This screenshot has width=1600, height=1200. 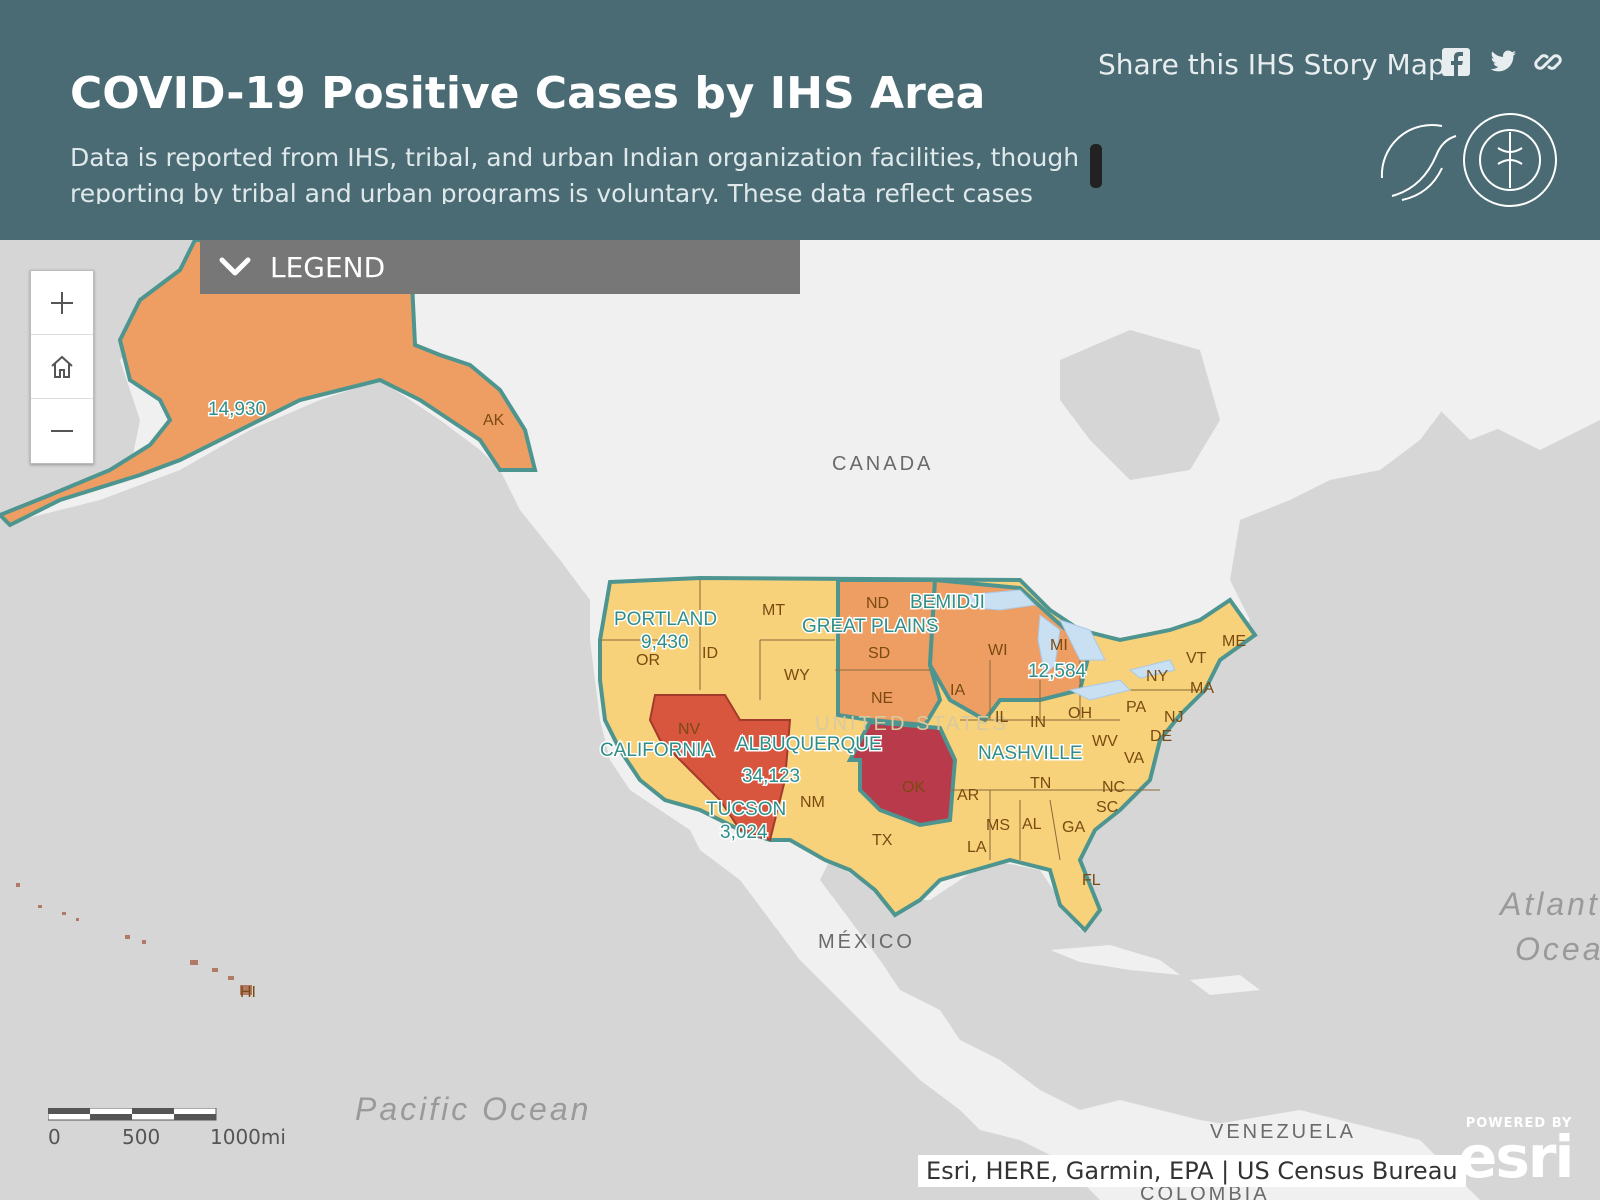 What do you see at coordinates (1091, 880) in the screenshot?
I see `state-label: FL` at bounding box center [1091, 880].